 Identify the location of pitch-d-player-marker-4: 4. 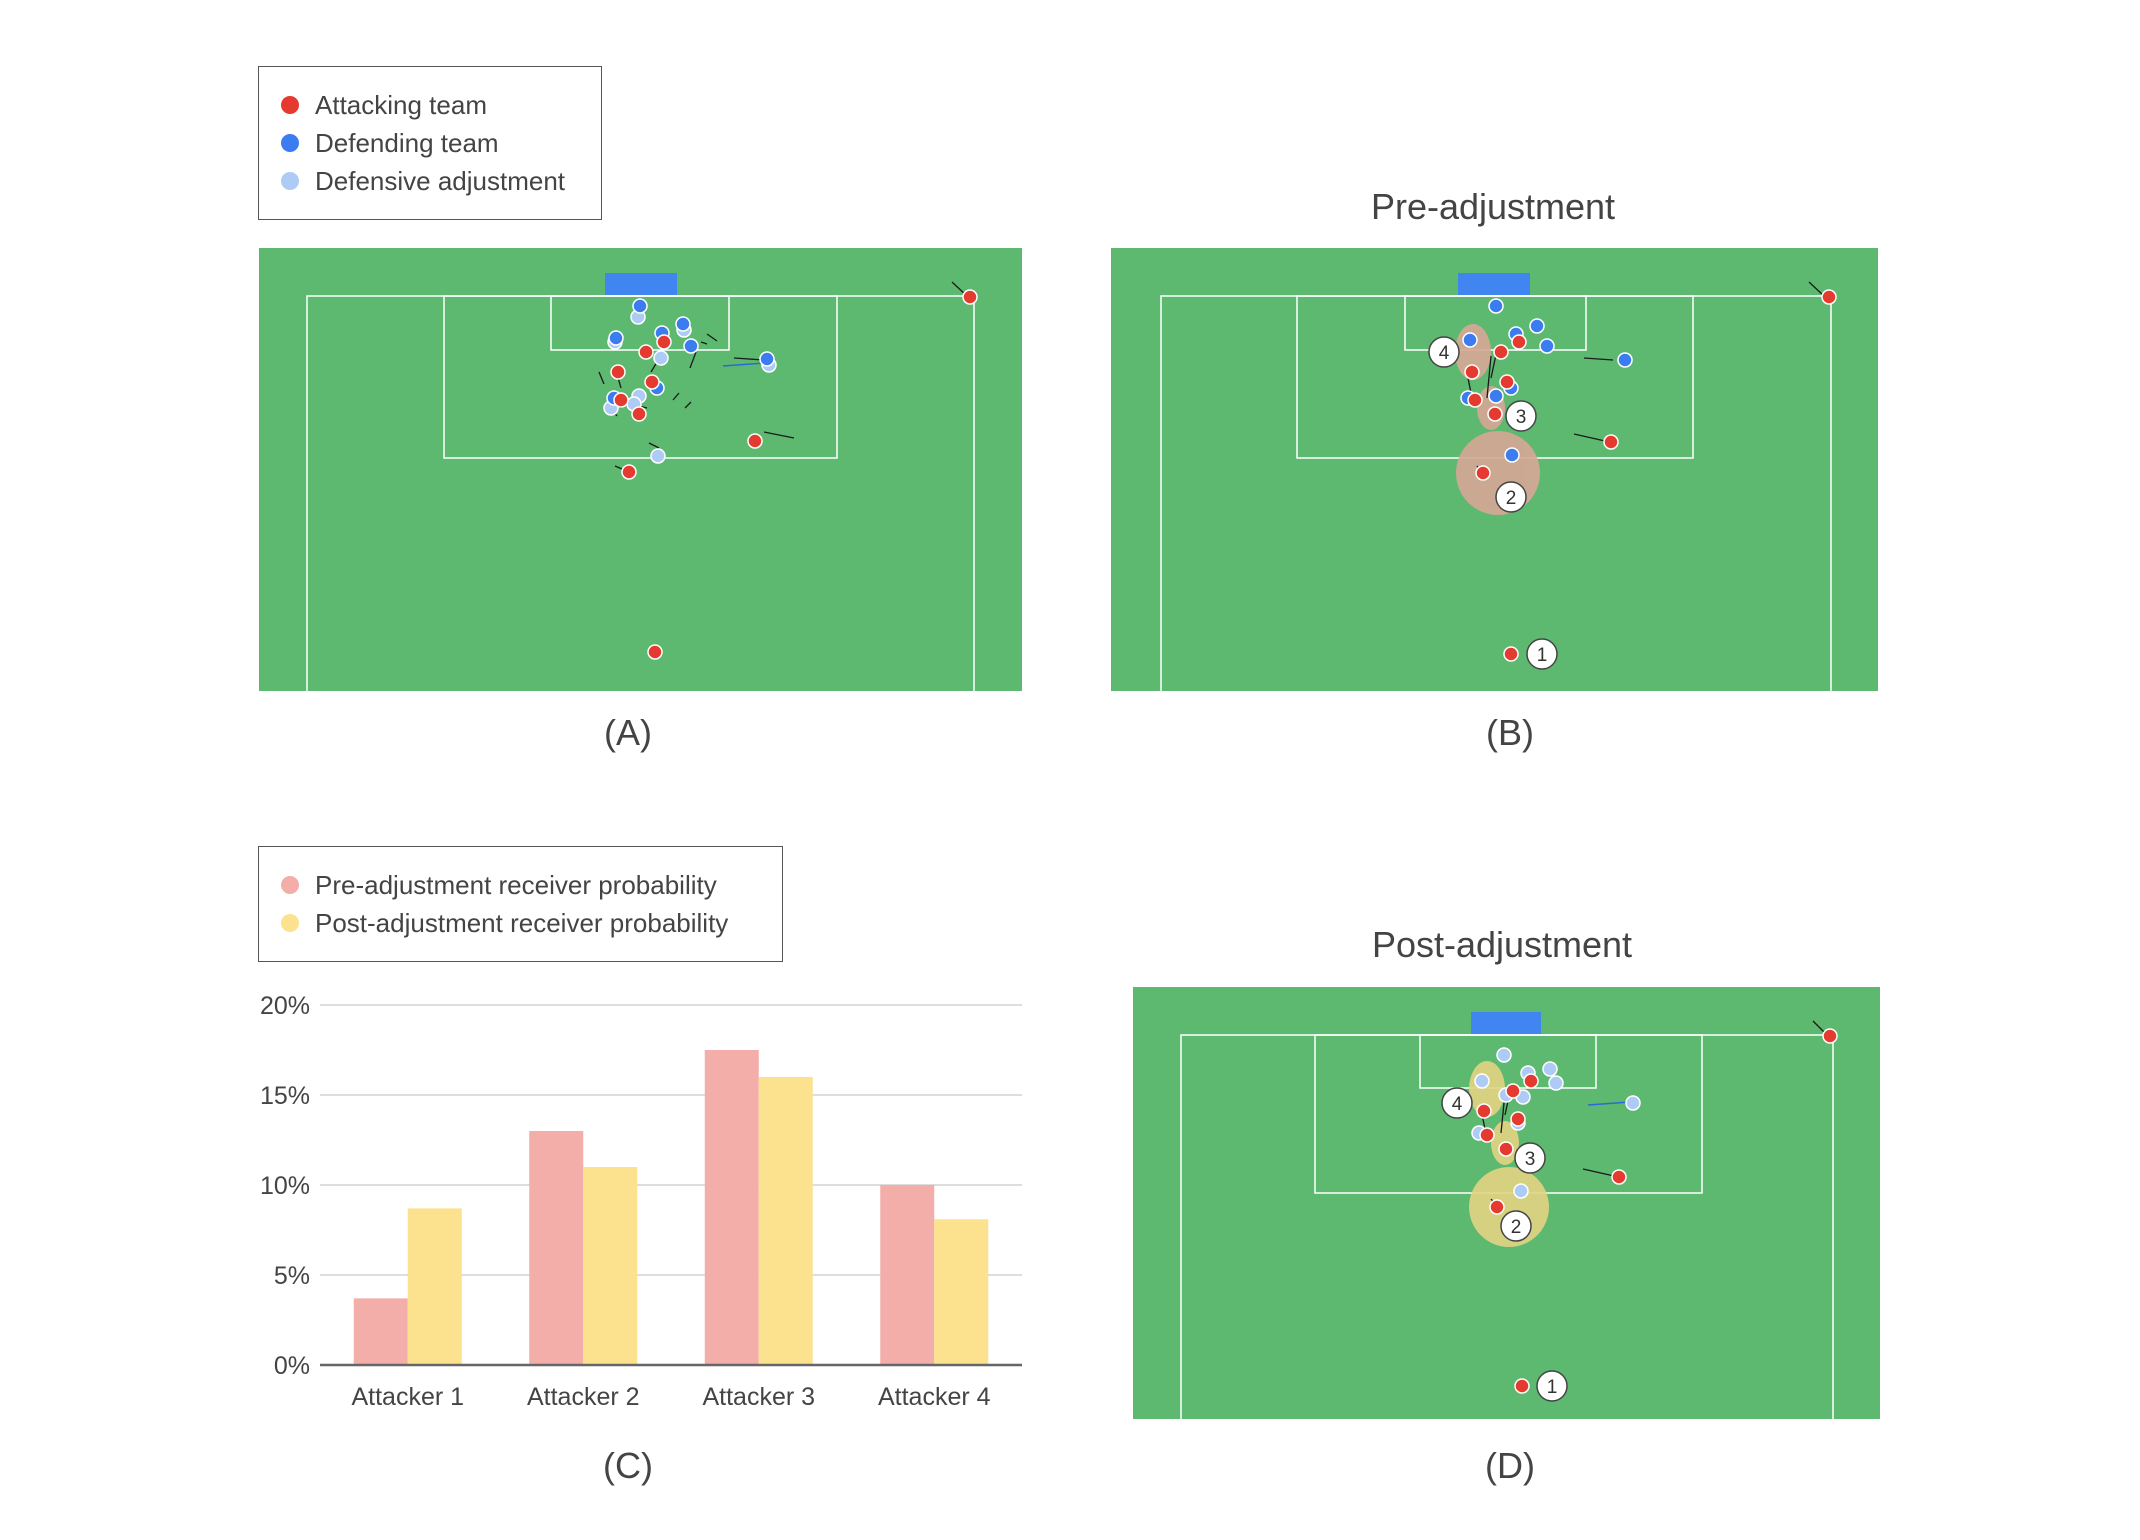
(1457, 1103).